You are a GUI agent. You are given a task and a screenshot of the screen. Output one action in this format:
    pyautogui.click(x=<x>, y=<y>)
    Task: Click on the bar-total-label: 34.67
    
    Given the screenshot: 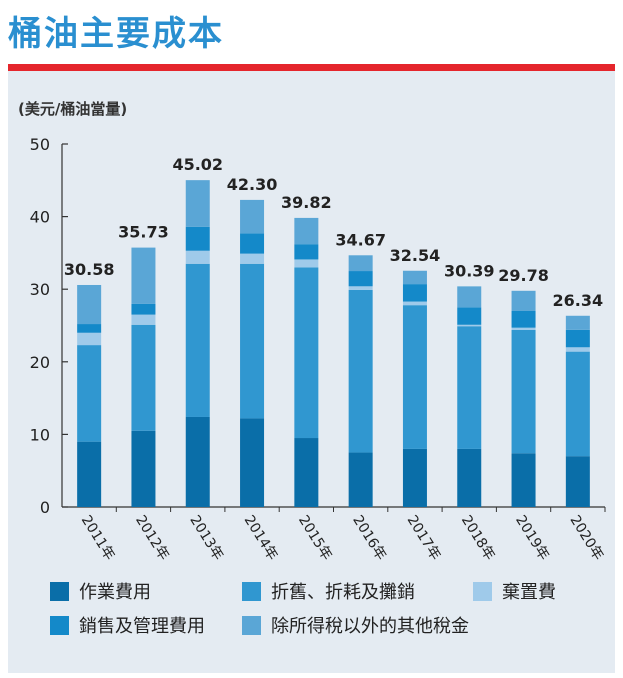 What is the action you would take?
    pyautogui.click(x=360, y=239)
    